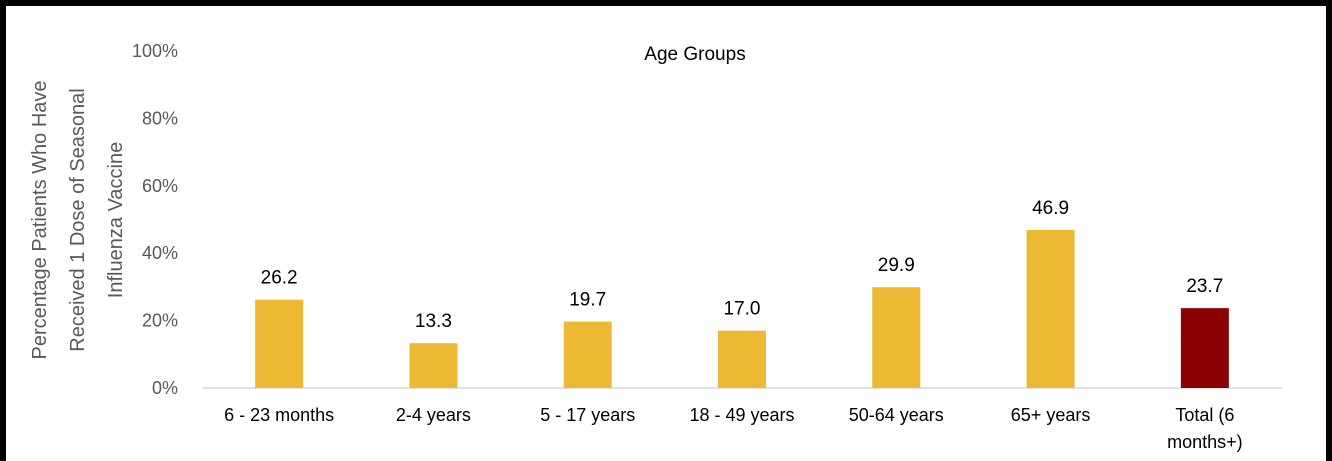 This screenshot has width=1332, height=461. I want to click on data-label: 17.0, so click(742, 309).